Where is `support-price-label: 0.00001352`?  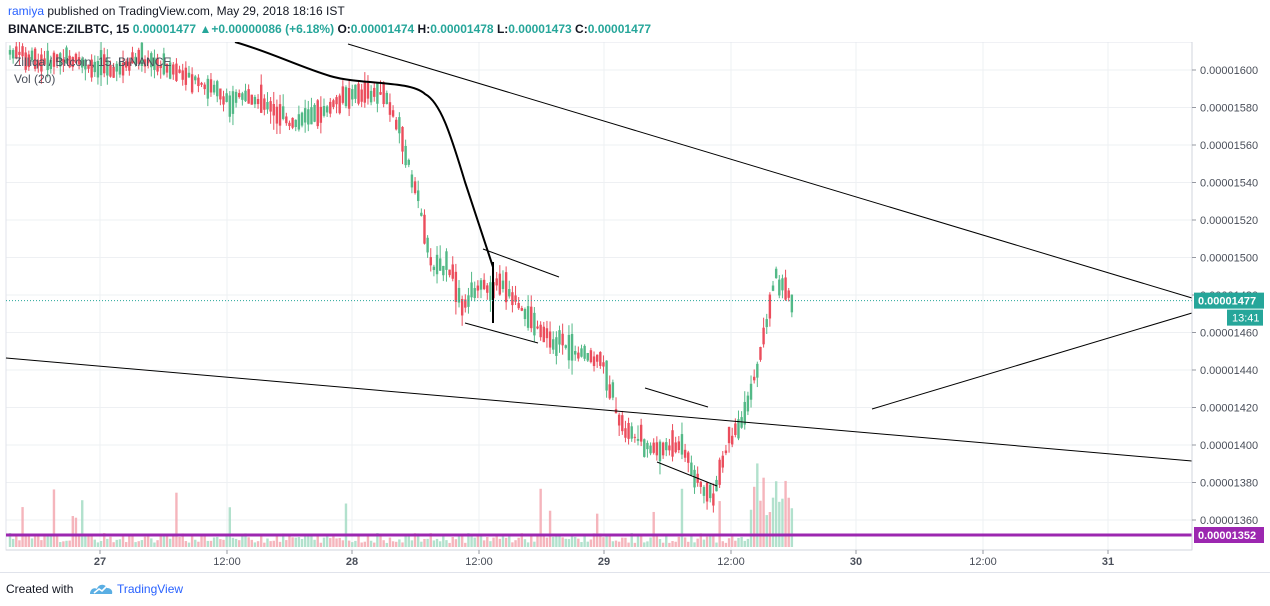 support-price-label: 0.00001352 is located at coordinates (1227, 536).